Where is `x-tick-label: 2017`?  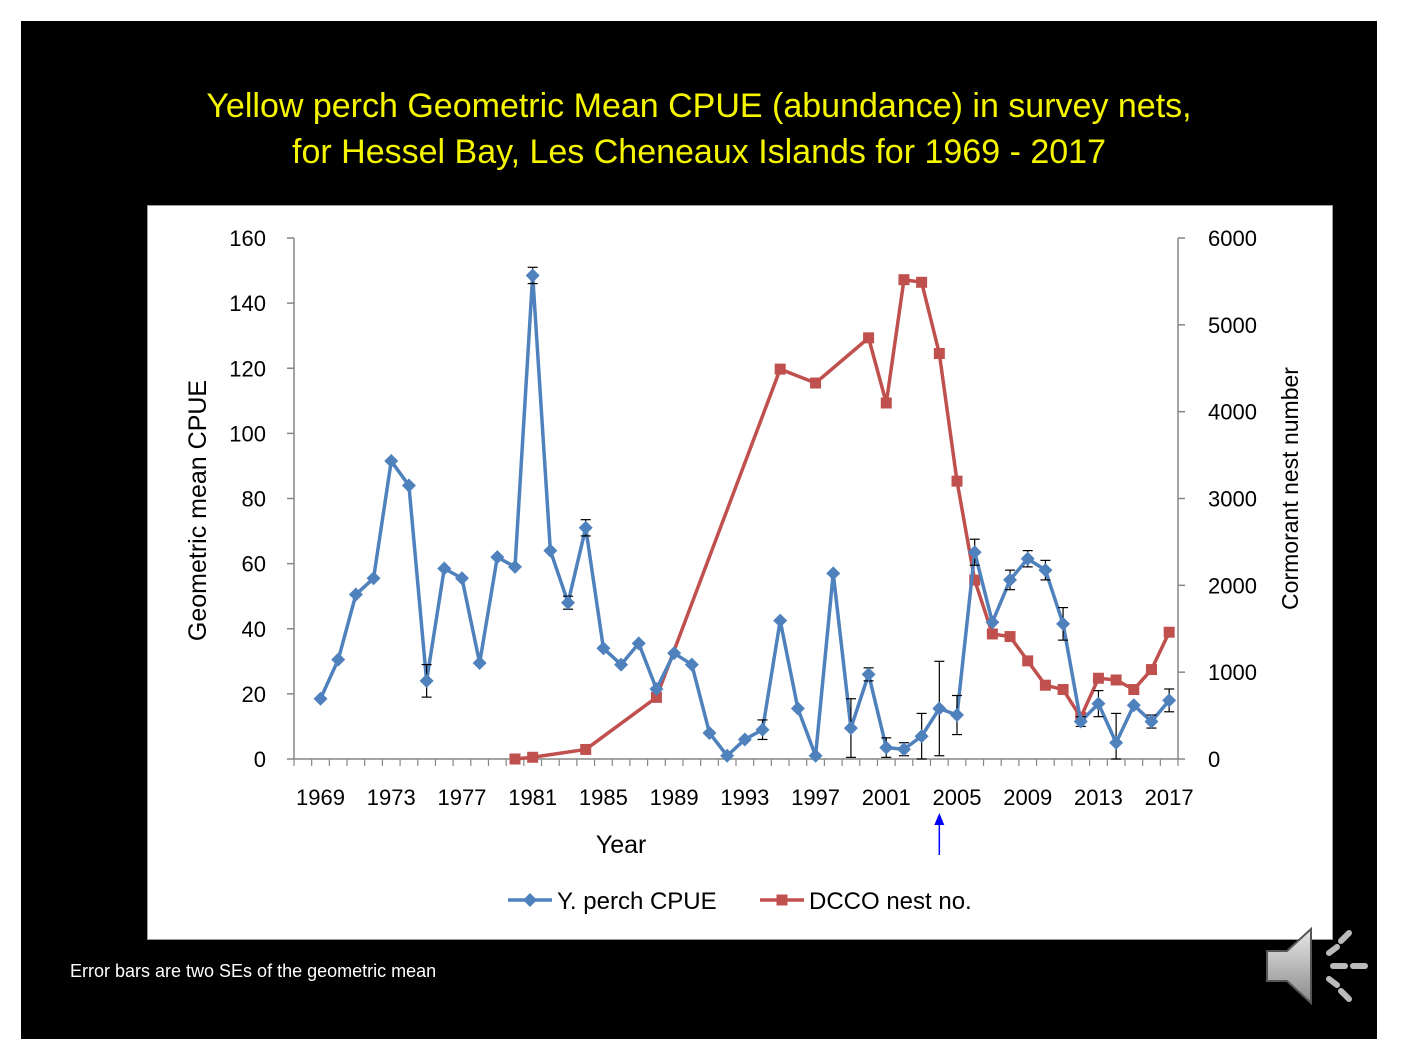 x-tick-label: 2017 is located at coordinates (1169, 797).